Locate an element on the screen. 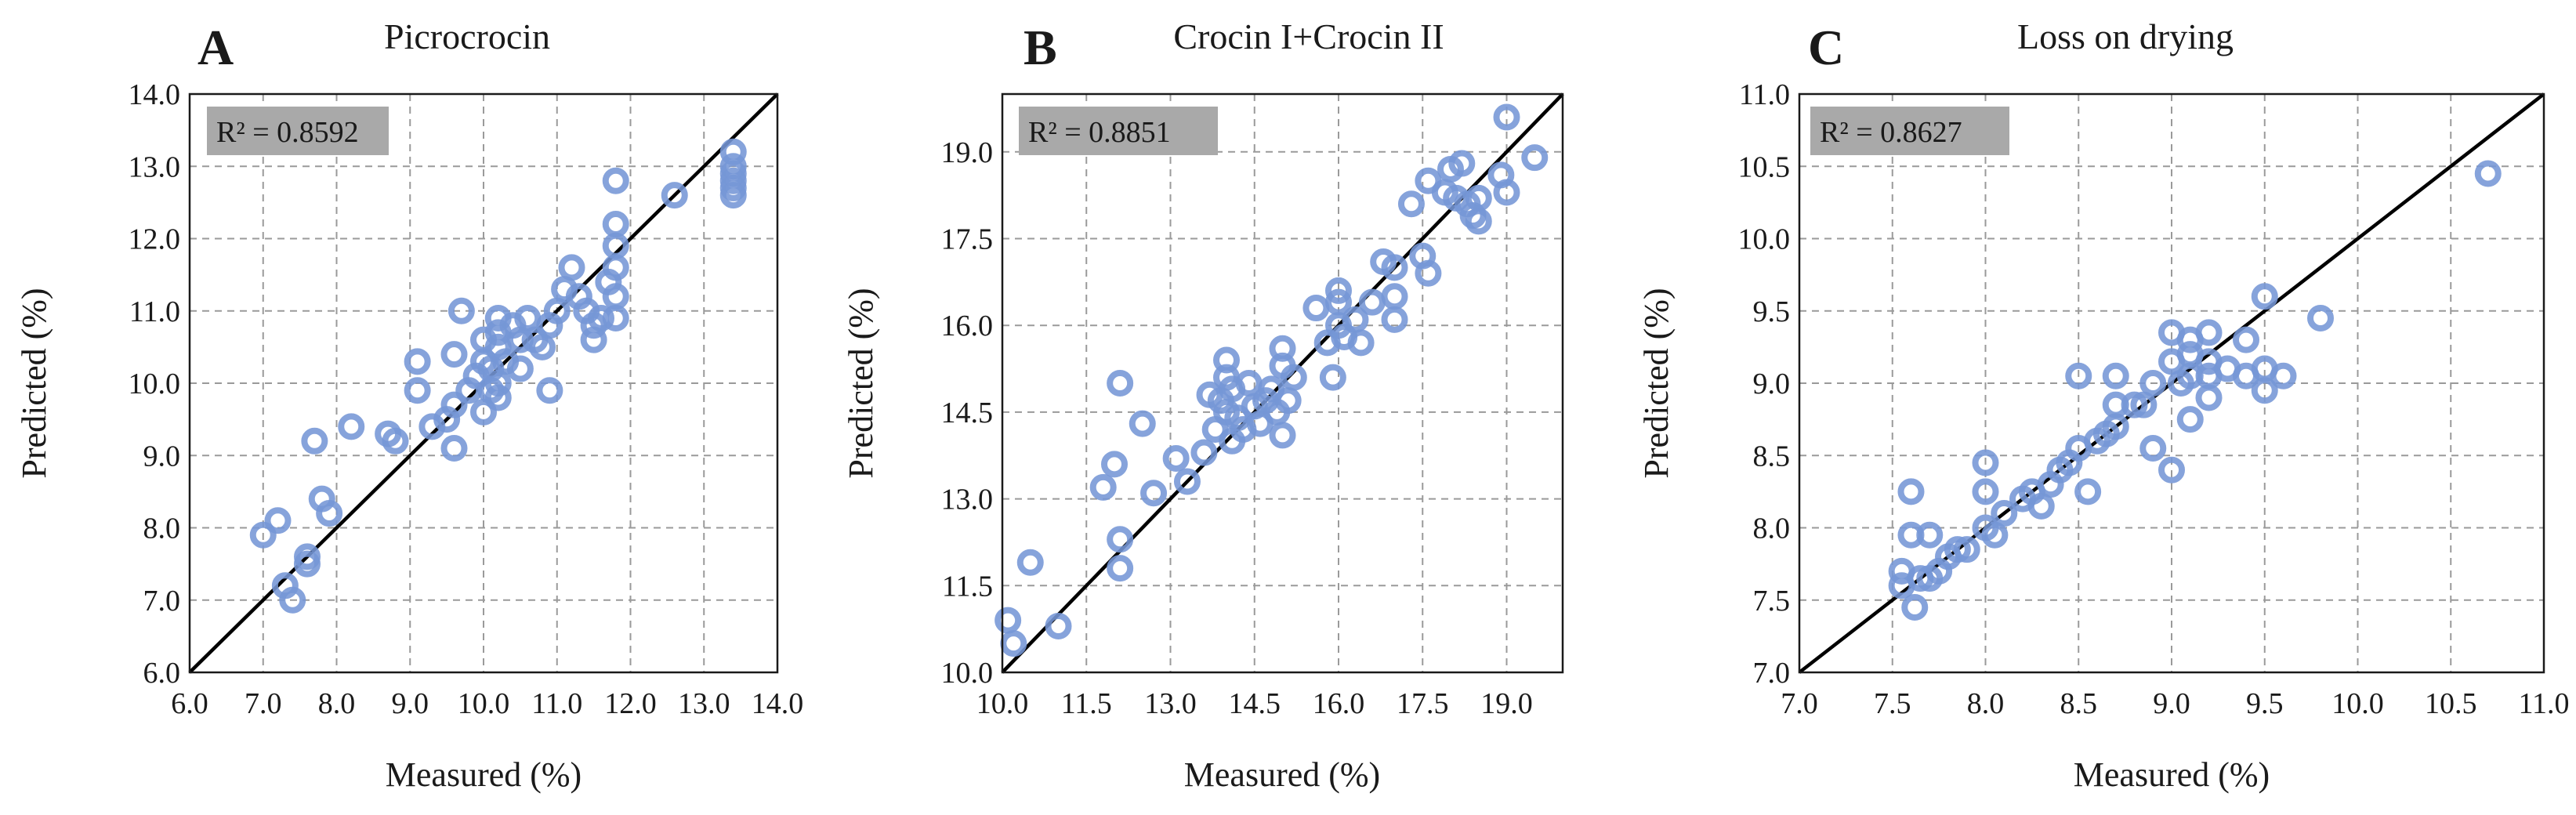 The width and height of the screenshot is (2576, 815). panel-a-y-tick-0: 6.0 is located at coordinates (162, 673).